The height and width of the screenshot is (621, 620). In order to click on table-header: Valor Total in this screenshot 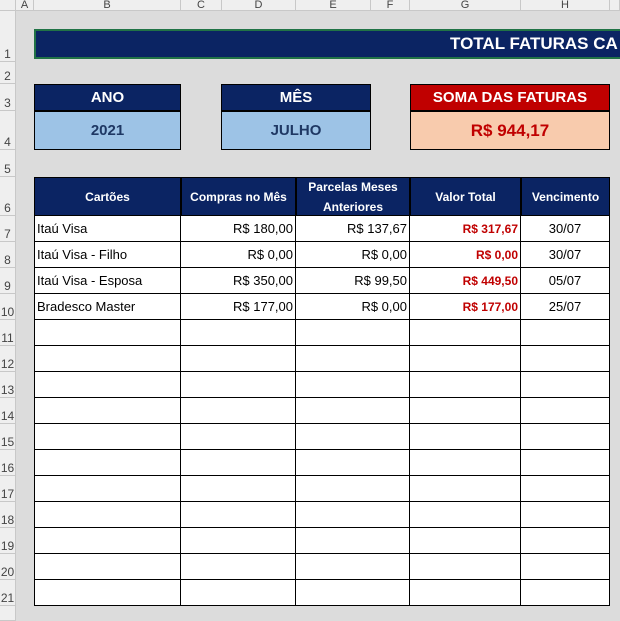, I will do `click(465, 196)`.